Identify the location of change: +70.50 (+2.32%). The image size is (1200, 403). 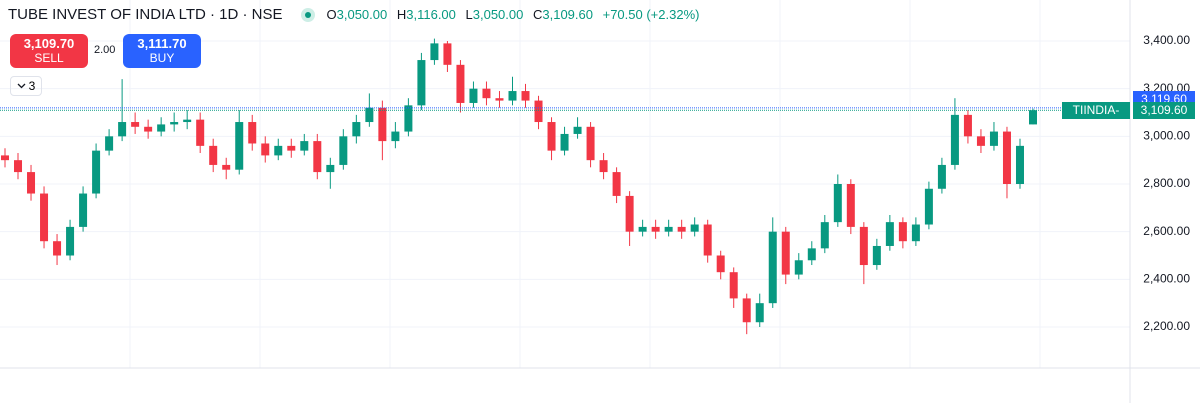
(651, 14).